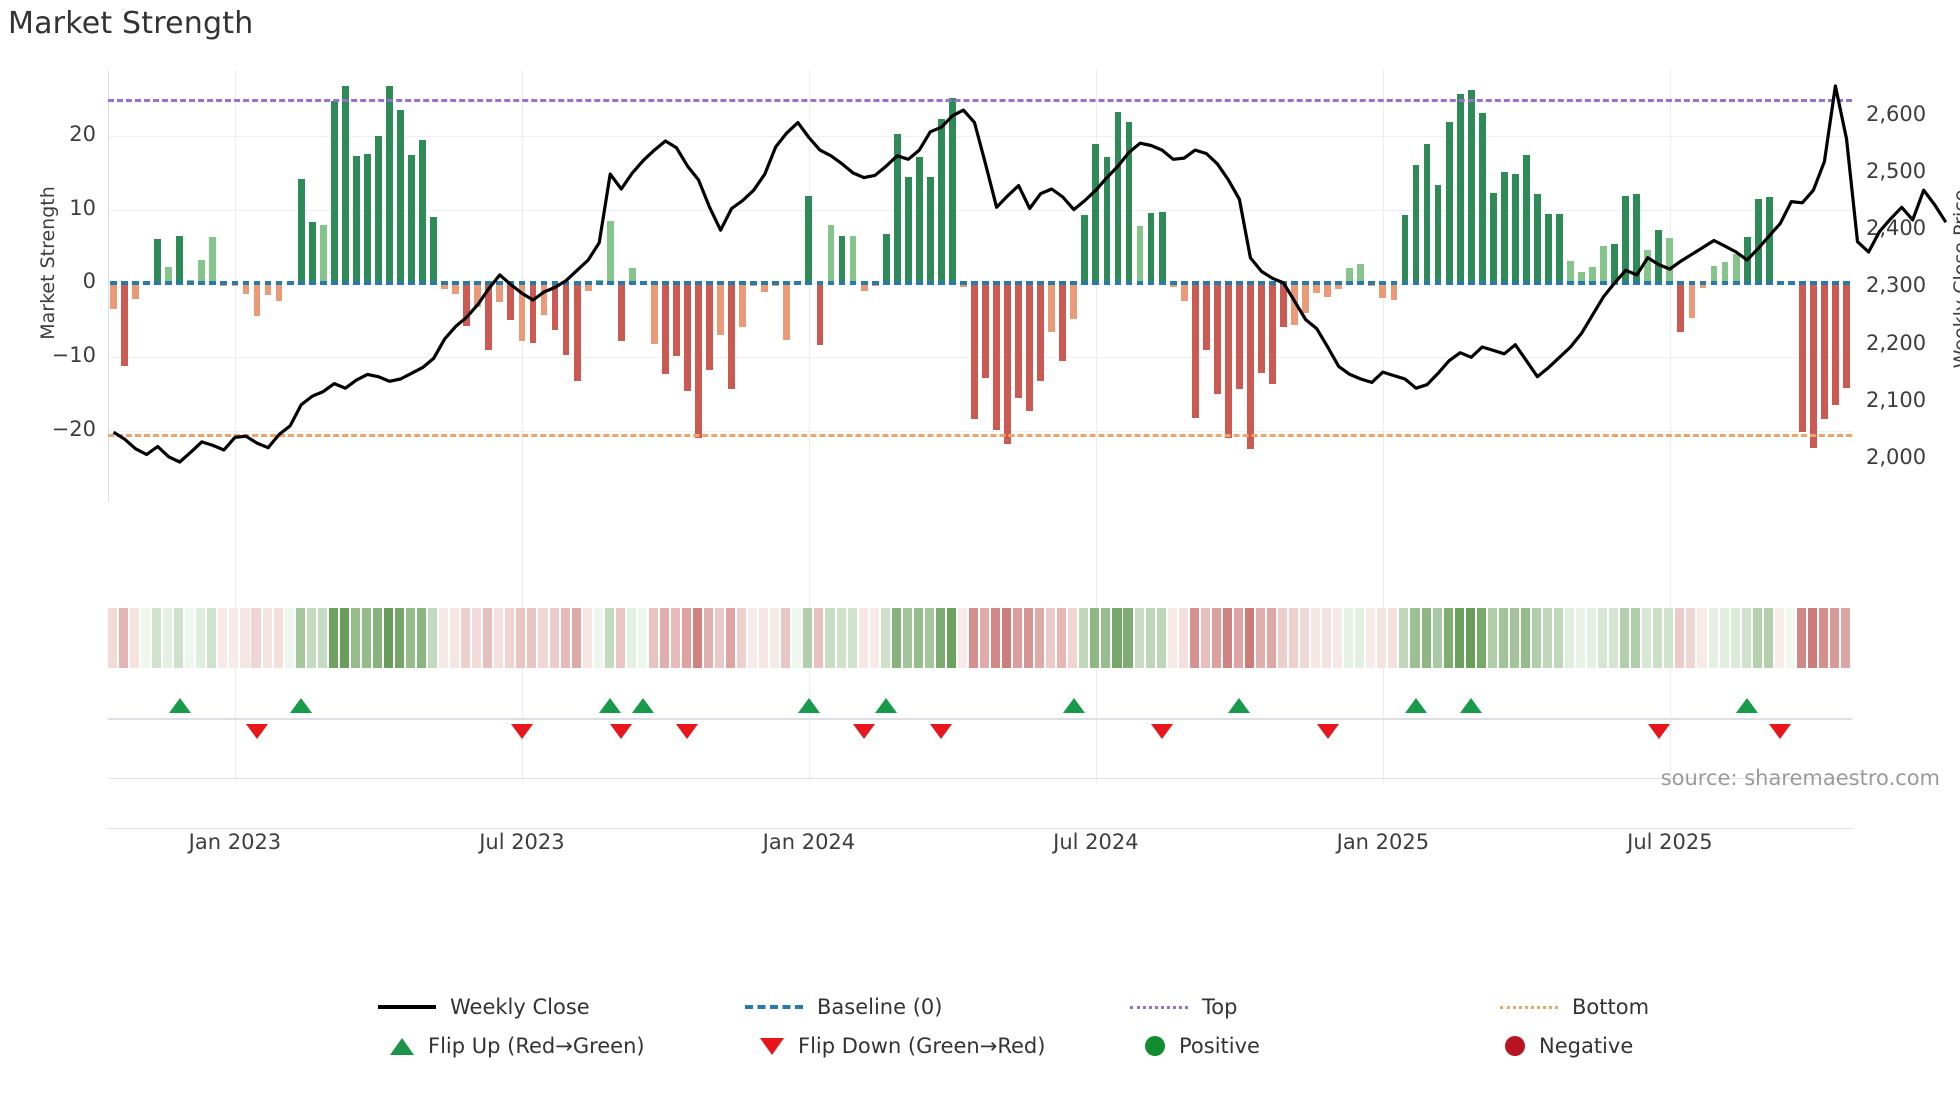 This screenshot has height=1102, width=1960. Describe the element at coordinates (843, 1007) in the screenshot. I see `legend-item: Baseline (0)` at that location.